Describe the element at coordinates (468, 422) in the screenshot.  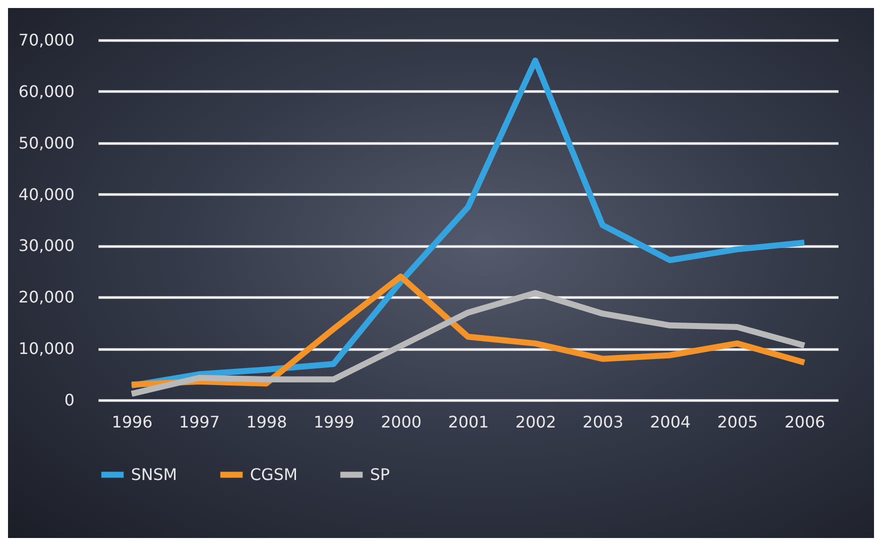
I see `x-tick-label: 2001` at that location.